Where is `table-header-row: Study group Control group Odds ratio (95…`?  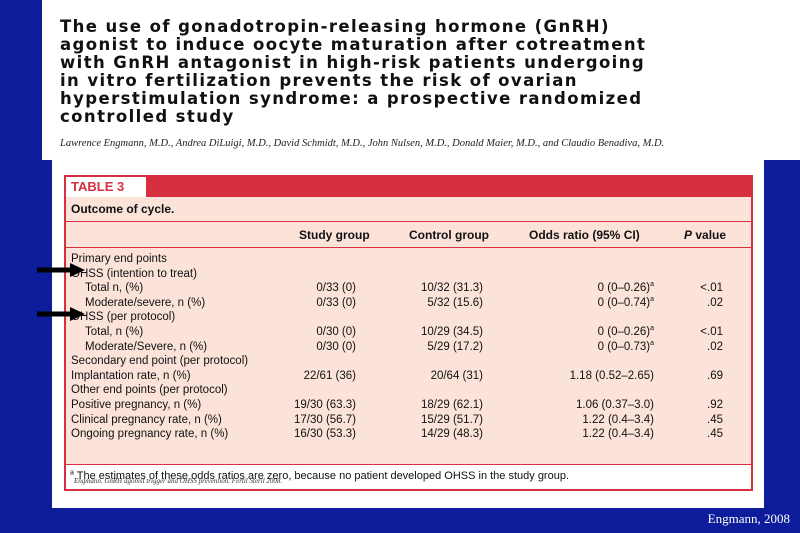
table-header-row: Study group Control group Odds ratio (95… is located at coordinates (408, 234).